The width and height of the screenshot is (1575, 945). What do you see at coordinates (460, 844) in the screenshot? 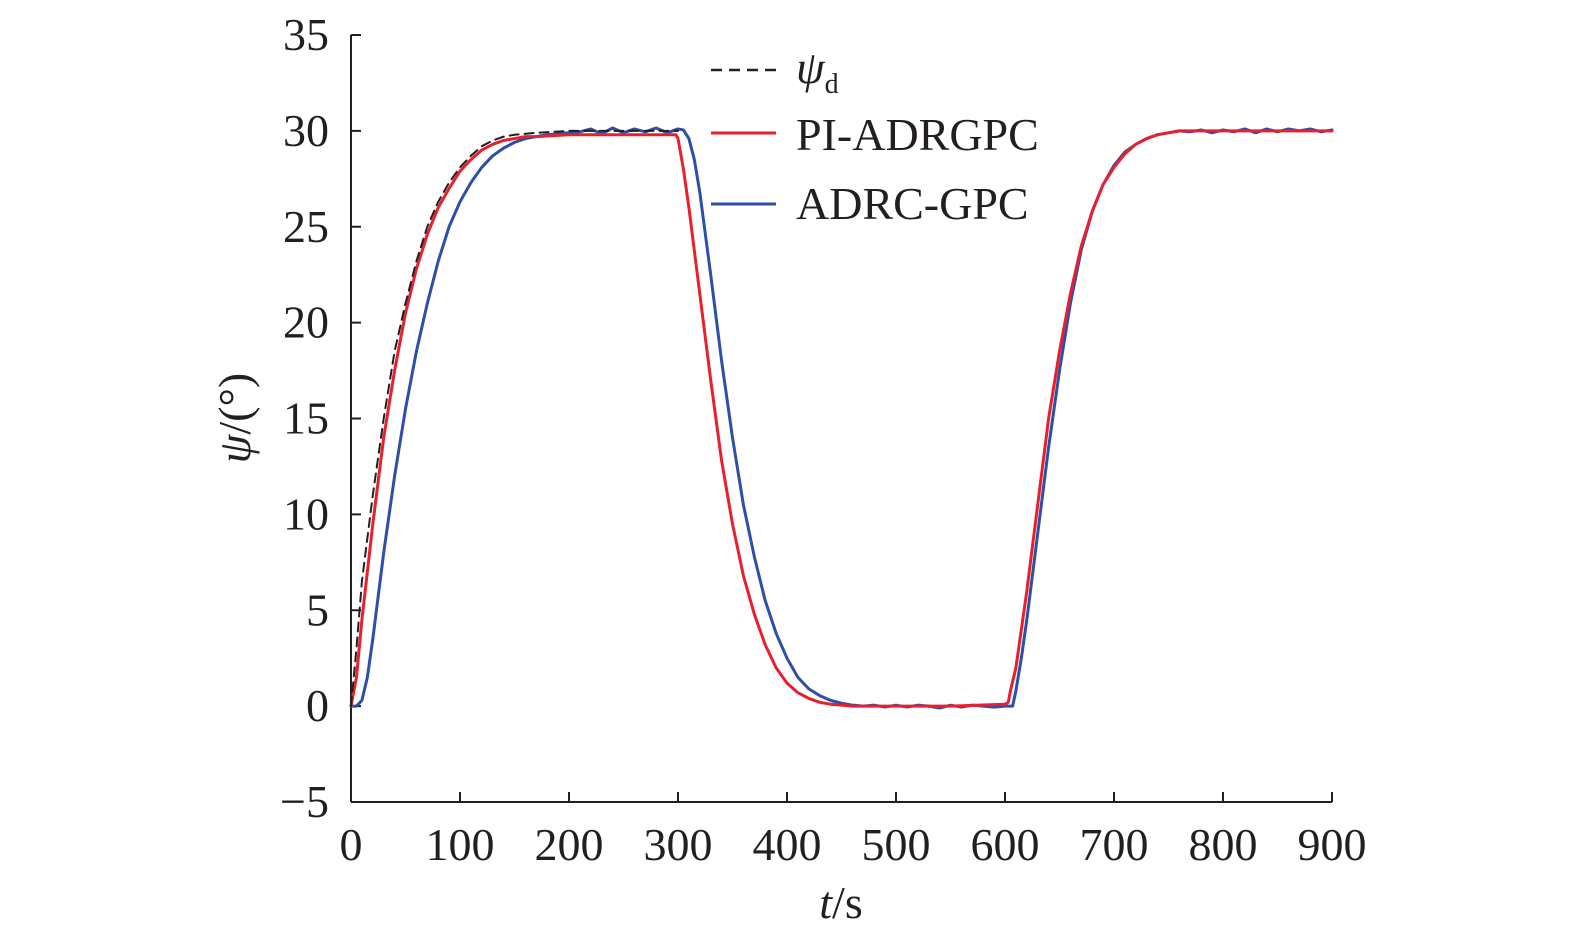
I see `x-tick-label: 100` at bounding box center [460, 844].